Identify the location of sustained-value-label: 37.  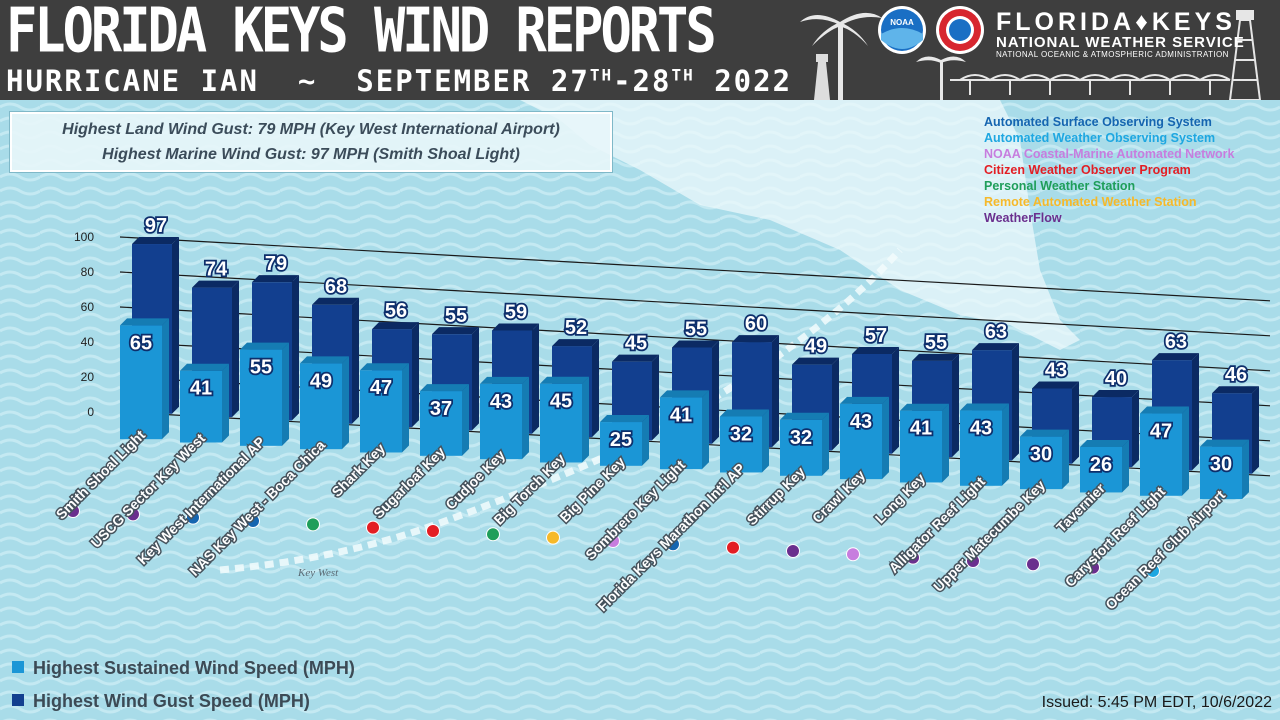
(441, 409).